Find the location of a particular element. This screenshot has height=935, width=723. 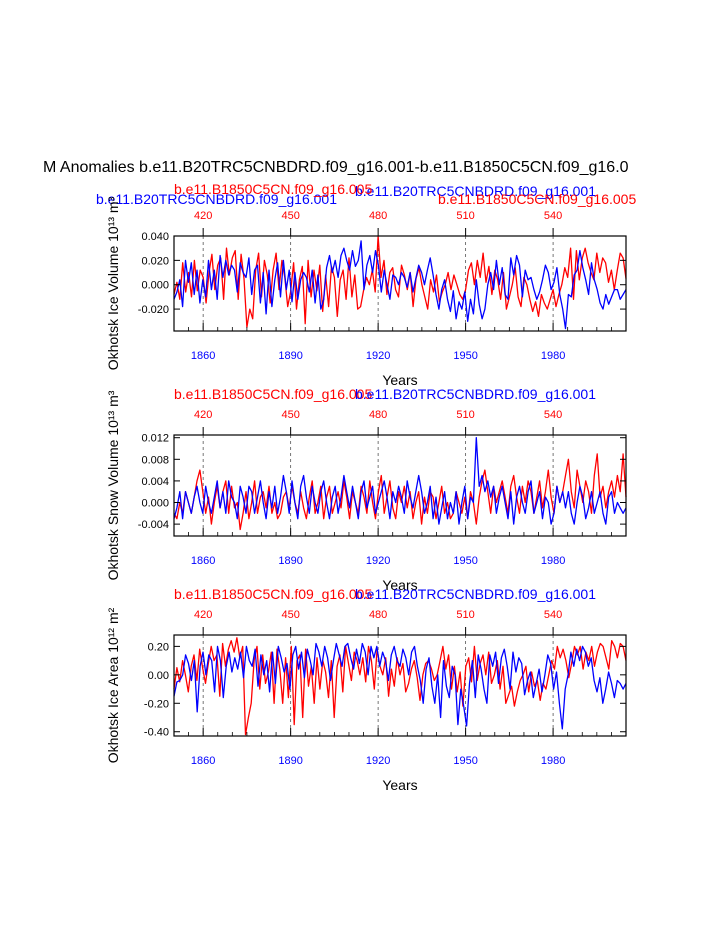

y-tick-label: -0.004 is located at coordinates (153, 525).